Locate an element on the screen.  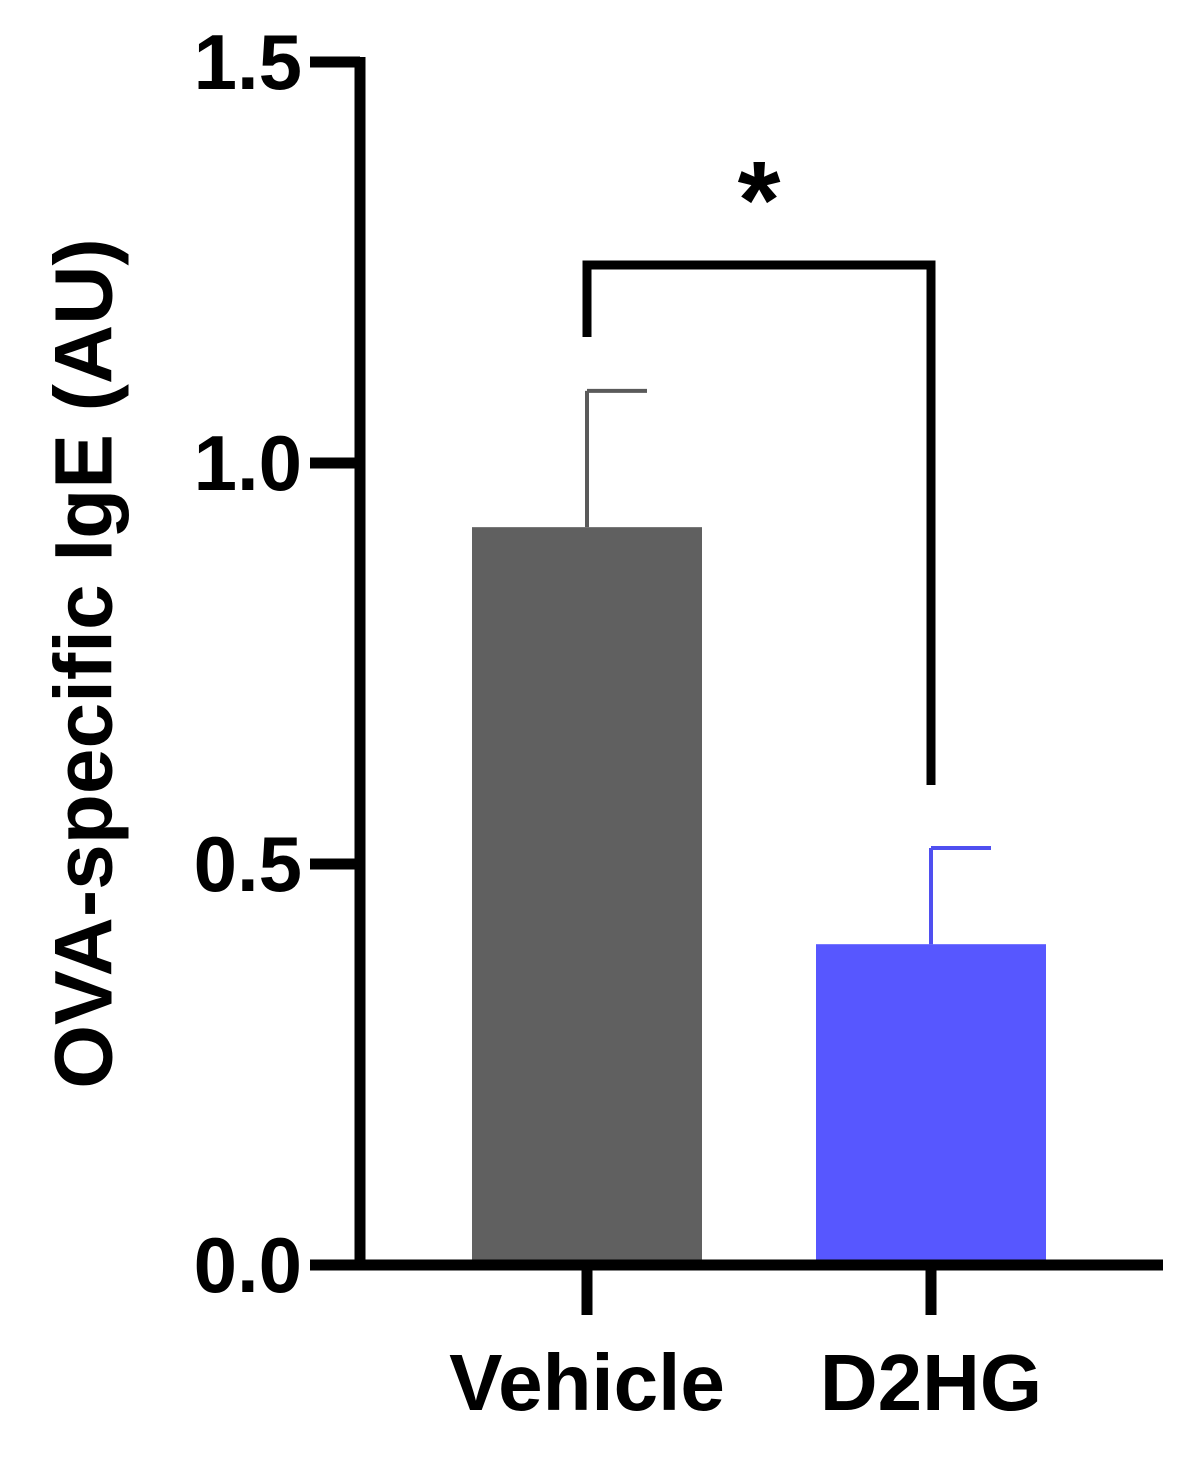
y-tick-label: 1.5 is located at coordinates (248, 62).